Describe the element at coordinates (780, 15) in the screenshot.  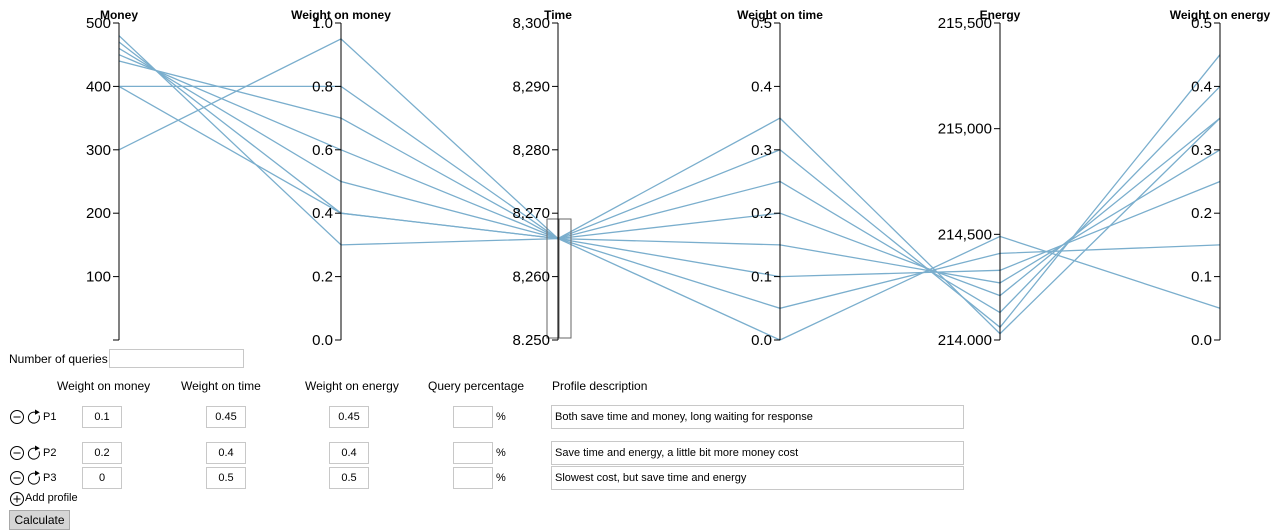
I see `axis-title: Weight on time` at that location.